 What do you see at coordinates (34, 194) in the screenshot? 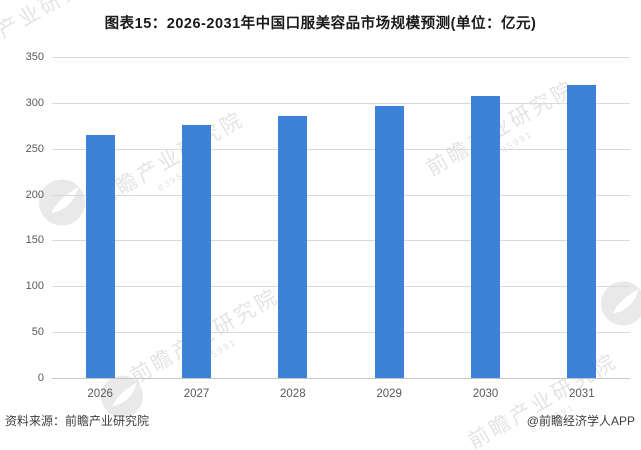
I see `y-axis-tick-200: 200` at bounding box center [34, 194].